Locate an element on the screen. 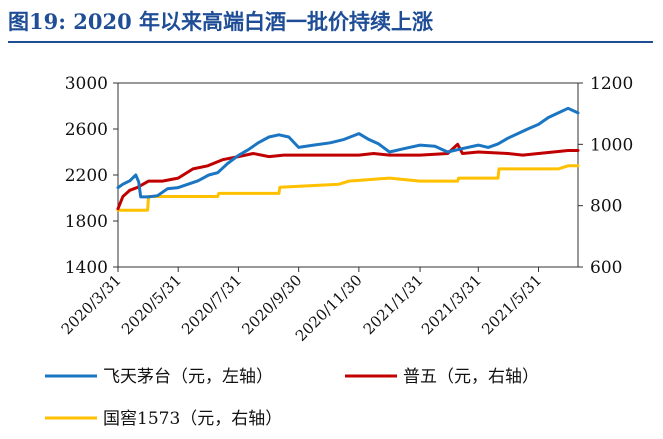 This screenshot has width=663, height=439. legend: 飞天茅台（元，左轴） 普五（元，右轴） 国窖1573（元，右轴） is located at coordinates (292, 398).